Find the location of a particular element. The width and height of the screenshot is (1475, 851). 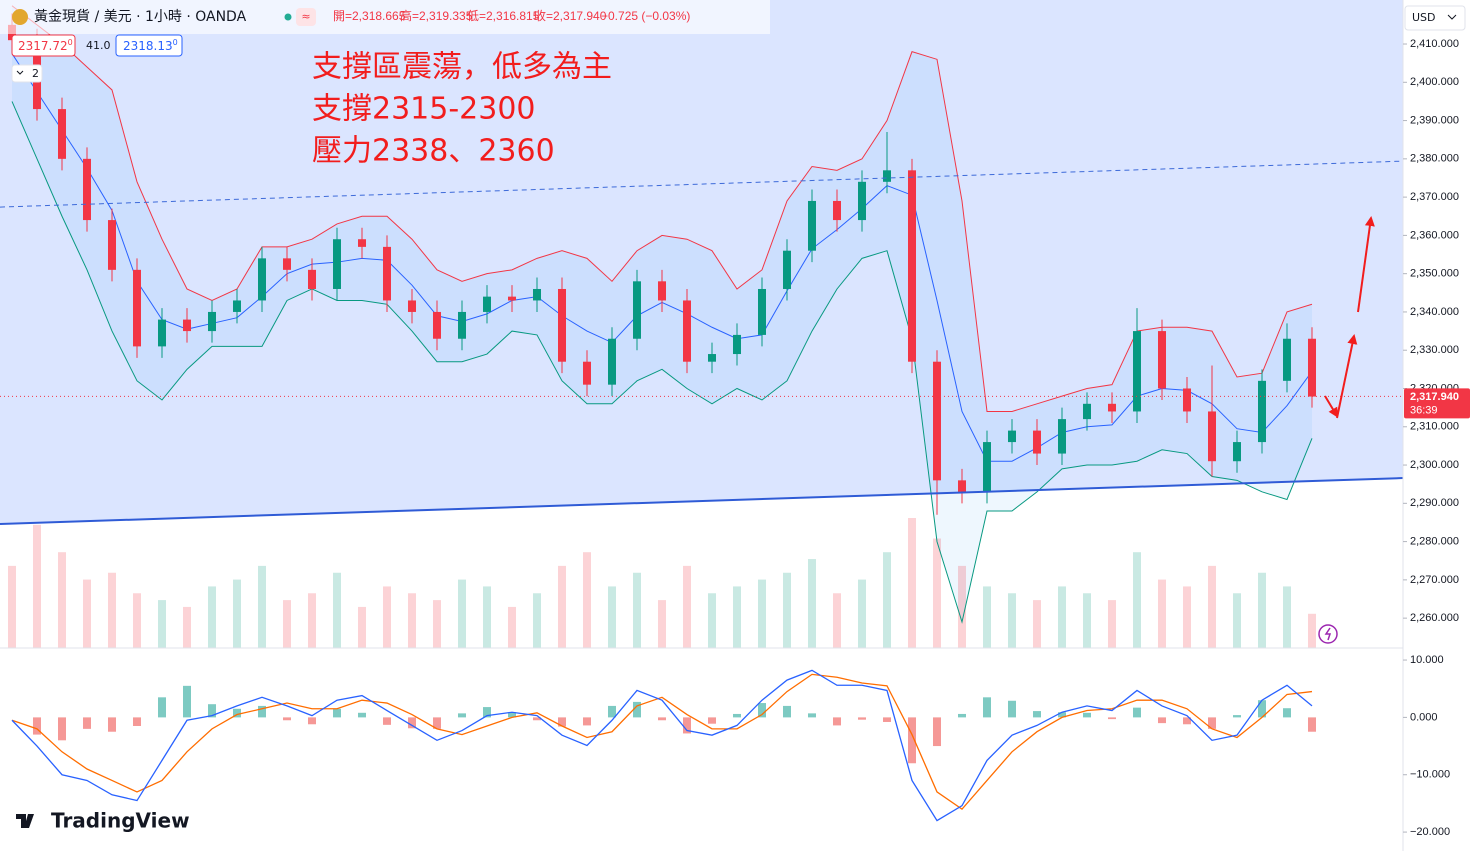

price-axis is located at coordinates (1439, 425).